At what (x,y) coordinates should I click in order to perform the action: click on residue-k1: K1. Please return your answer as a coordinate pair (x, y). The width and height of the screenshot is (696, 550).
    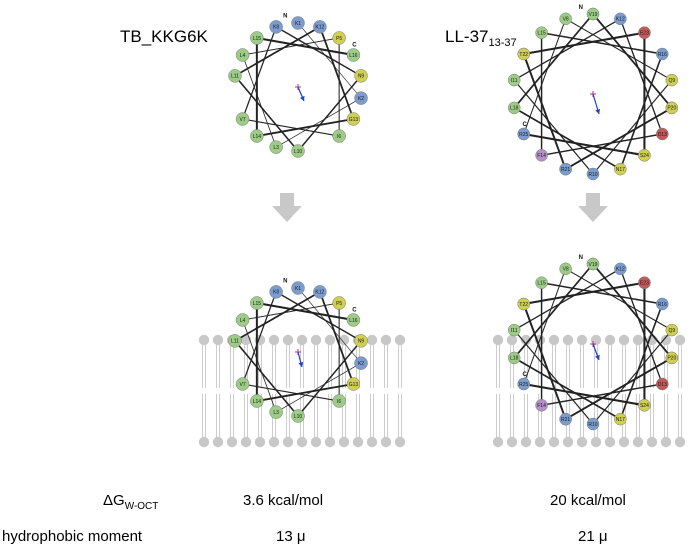
    Looking at the image, I should click on (298, 23).